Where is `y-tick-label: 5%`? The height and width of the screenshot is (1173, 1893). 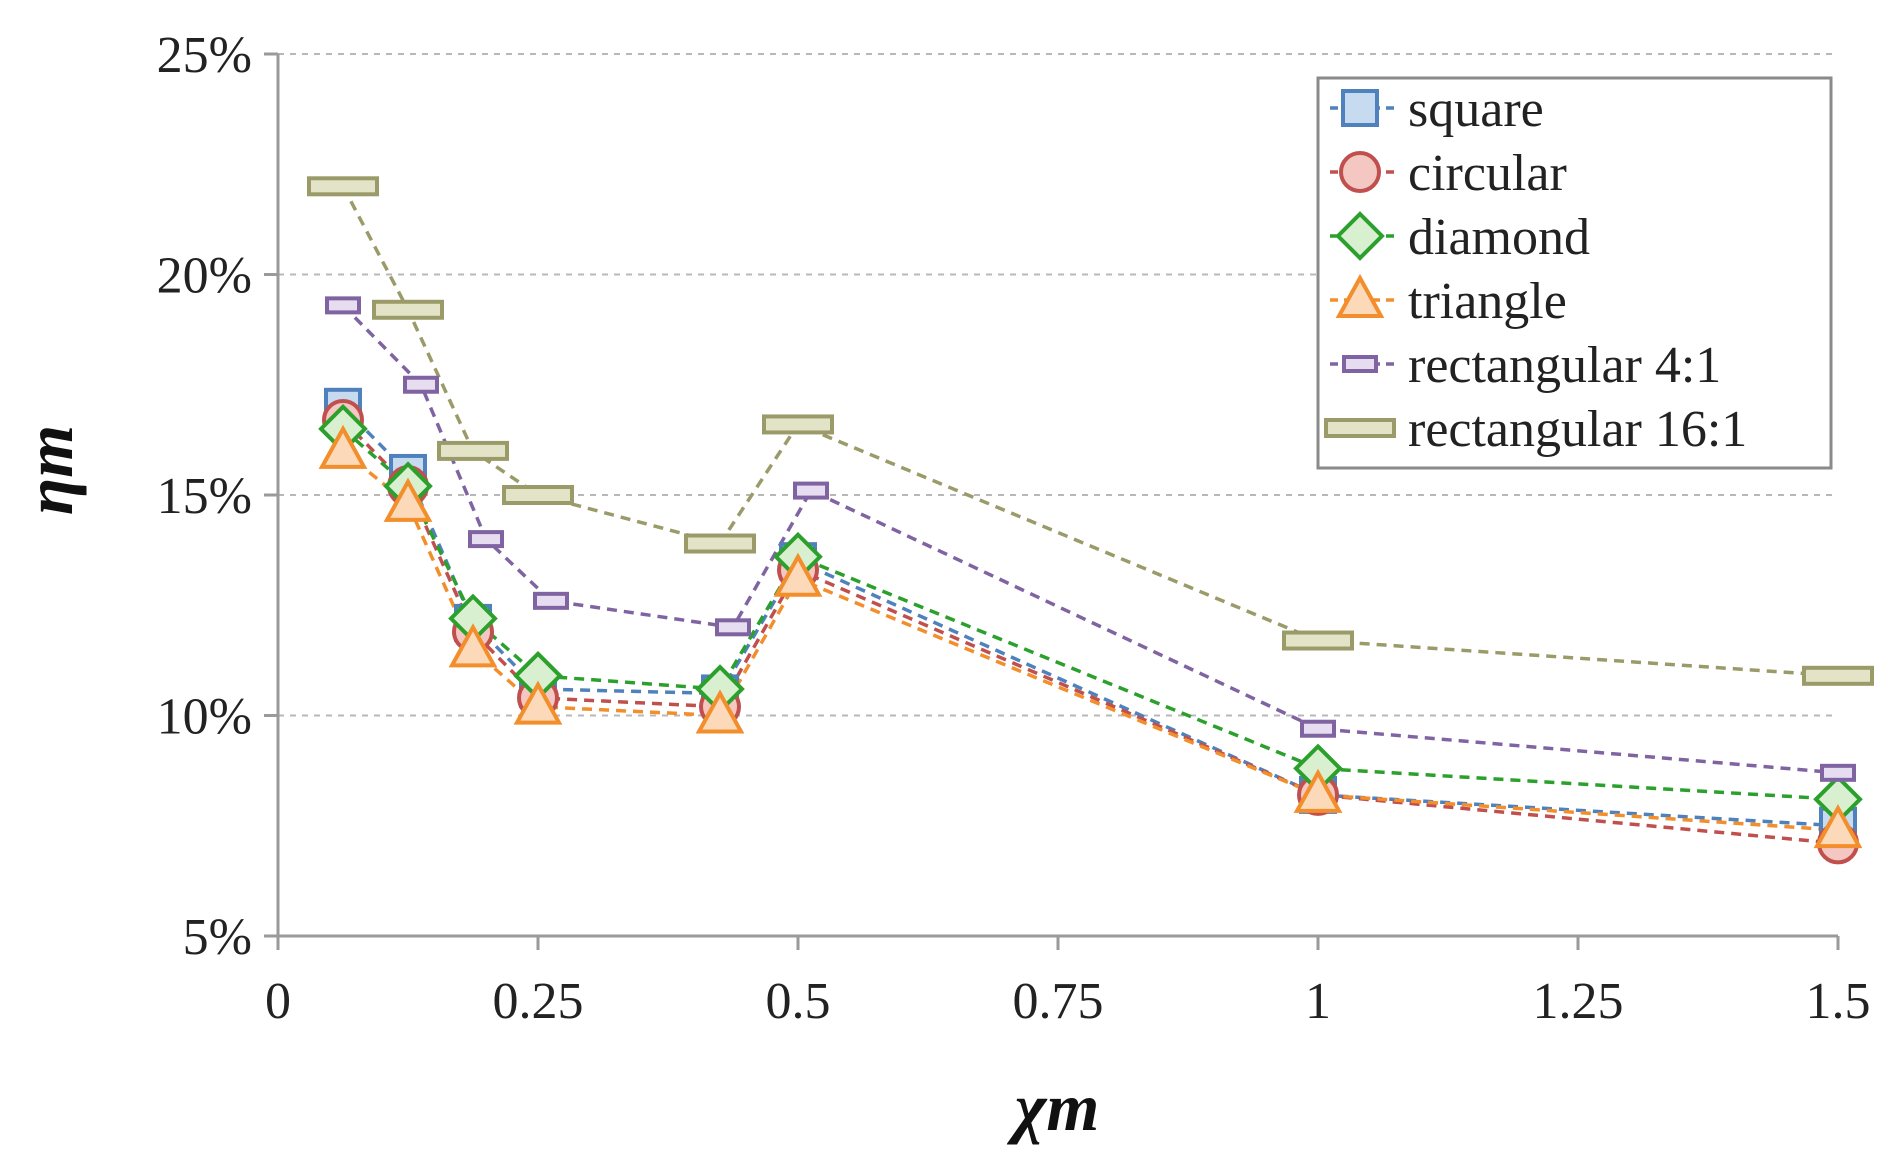
y-tick-label: 5% is located at coordinates (217, 937).